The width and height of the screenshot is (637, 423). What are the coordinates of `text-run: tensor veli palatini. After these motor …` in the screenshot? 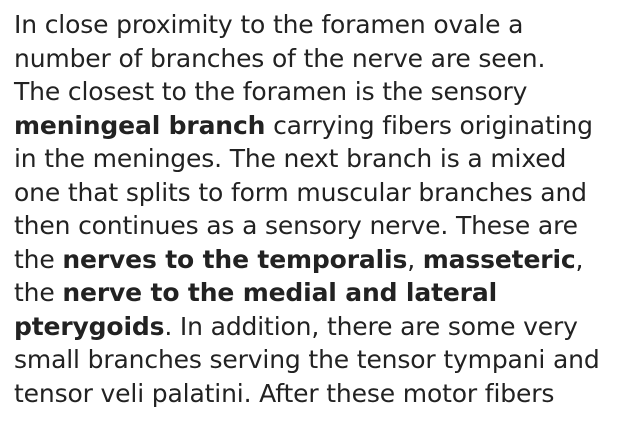 It's located at (284, 393).